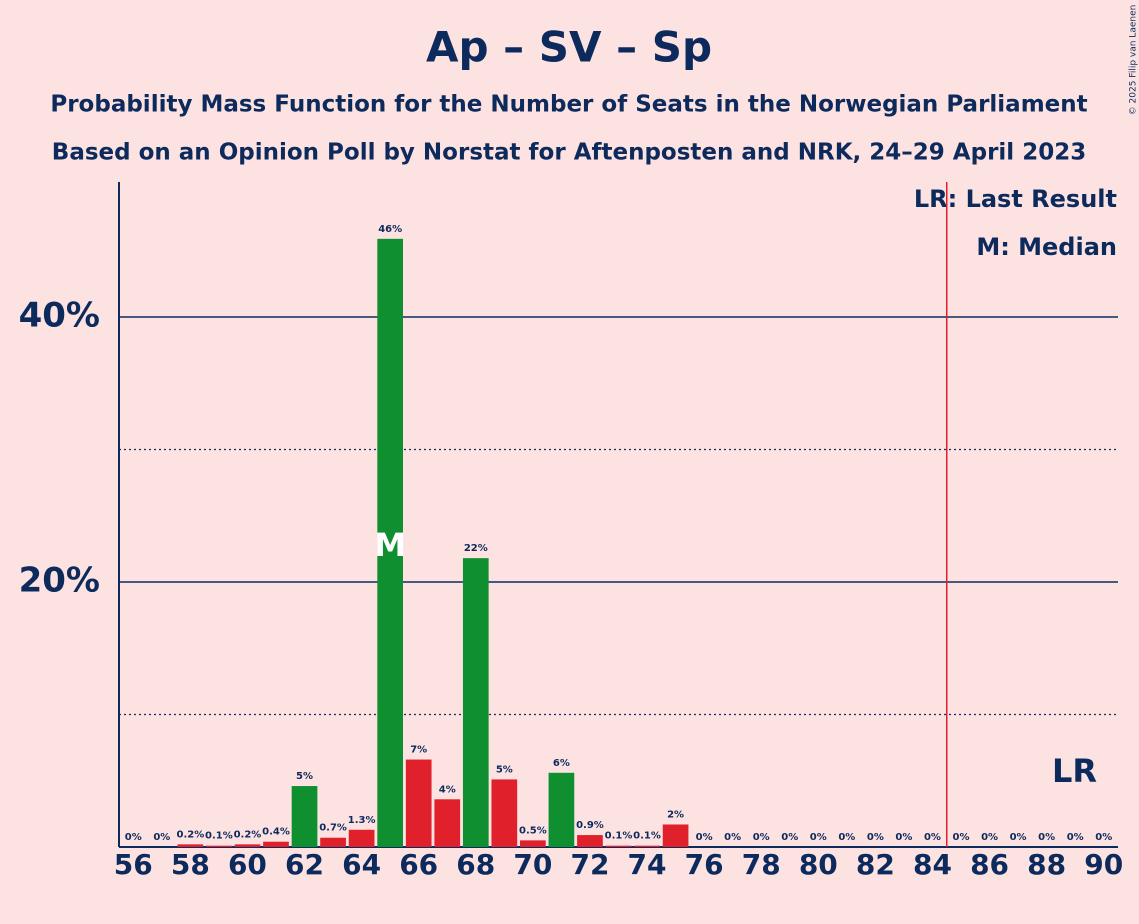 This screenshot has height=924, width=1139. I want to click on x-tick-label: 86, so click(989, 864).